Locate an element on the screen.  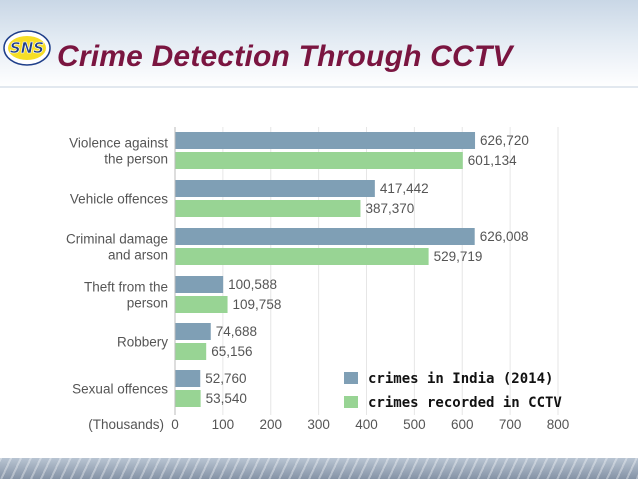
data-label: 74,688 is located at coordinates (236, 331).